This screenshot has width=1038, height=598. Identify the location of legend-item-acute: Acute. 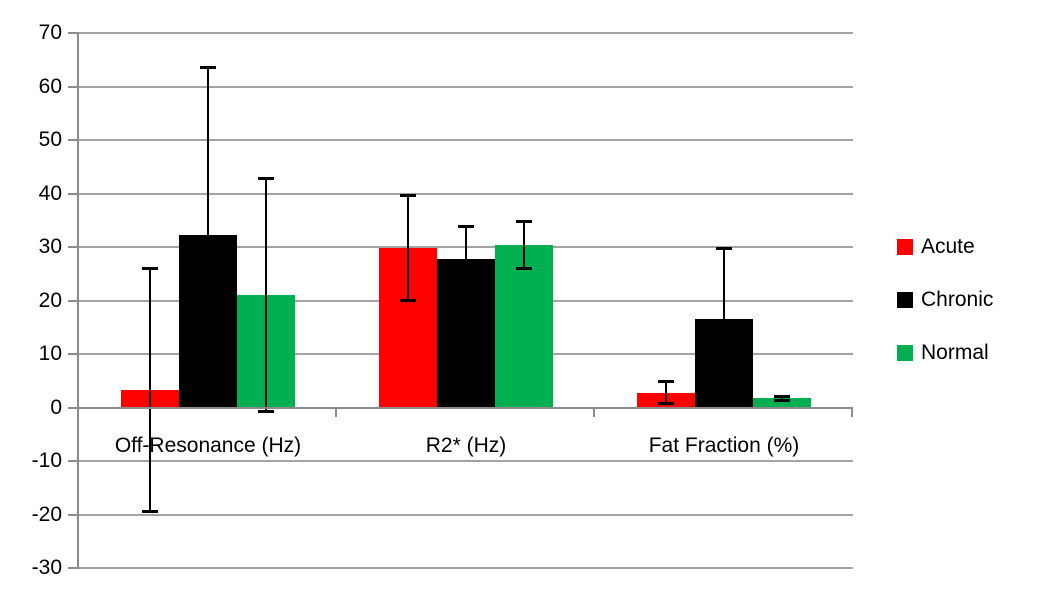
(945, 247).